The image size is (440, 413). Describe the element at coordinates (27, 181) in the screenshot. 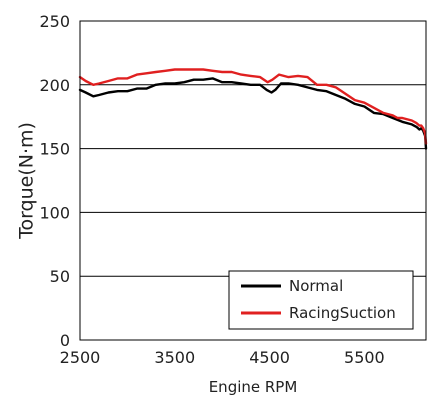

I see `y-axis-title: Torque(N·m)` at that location.